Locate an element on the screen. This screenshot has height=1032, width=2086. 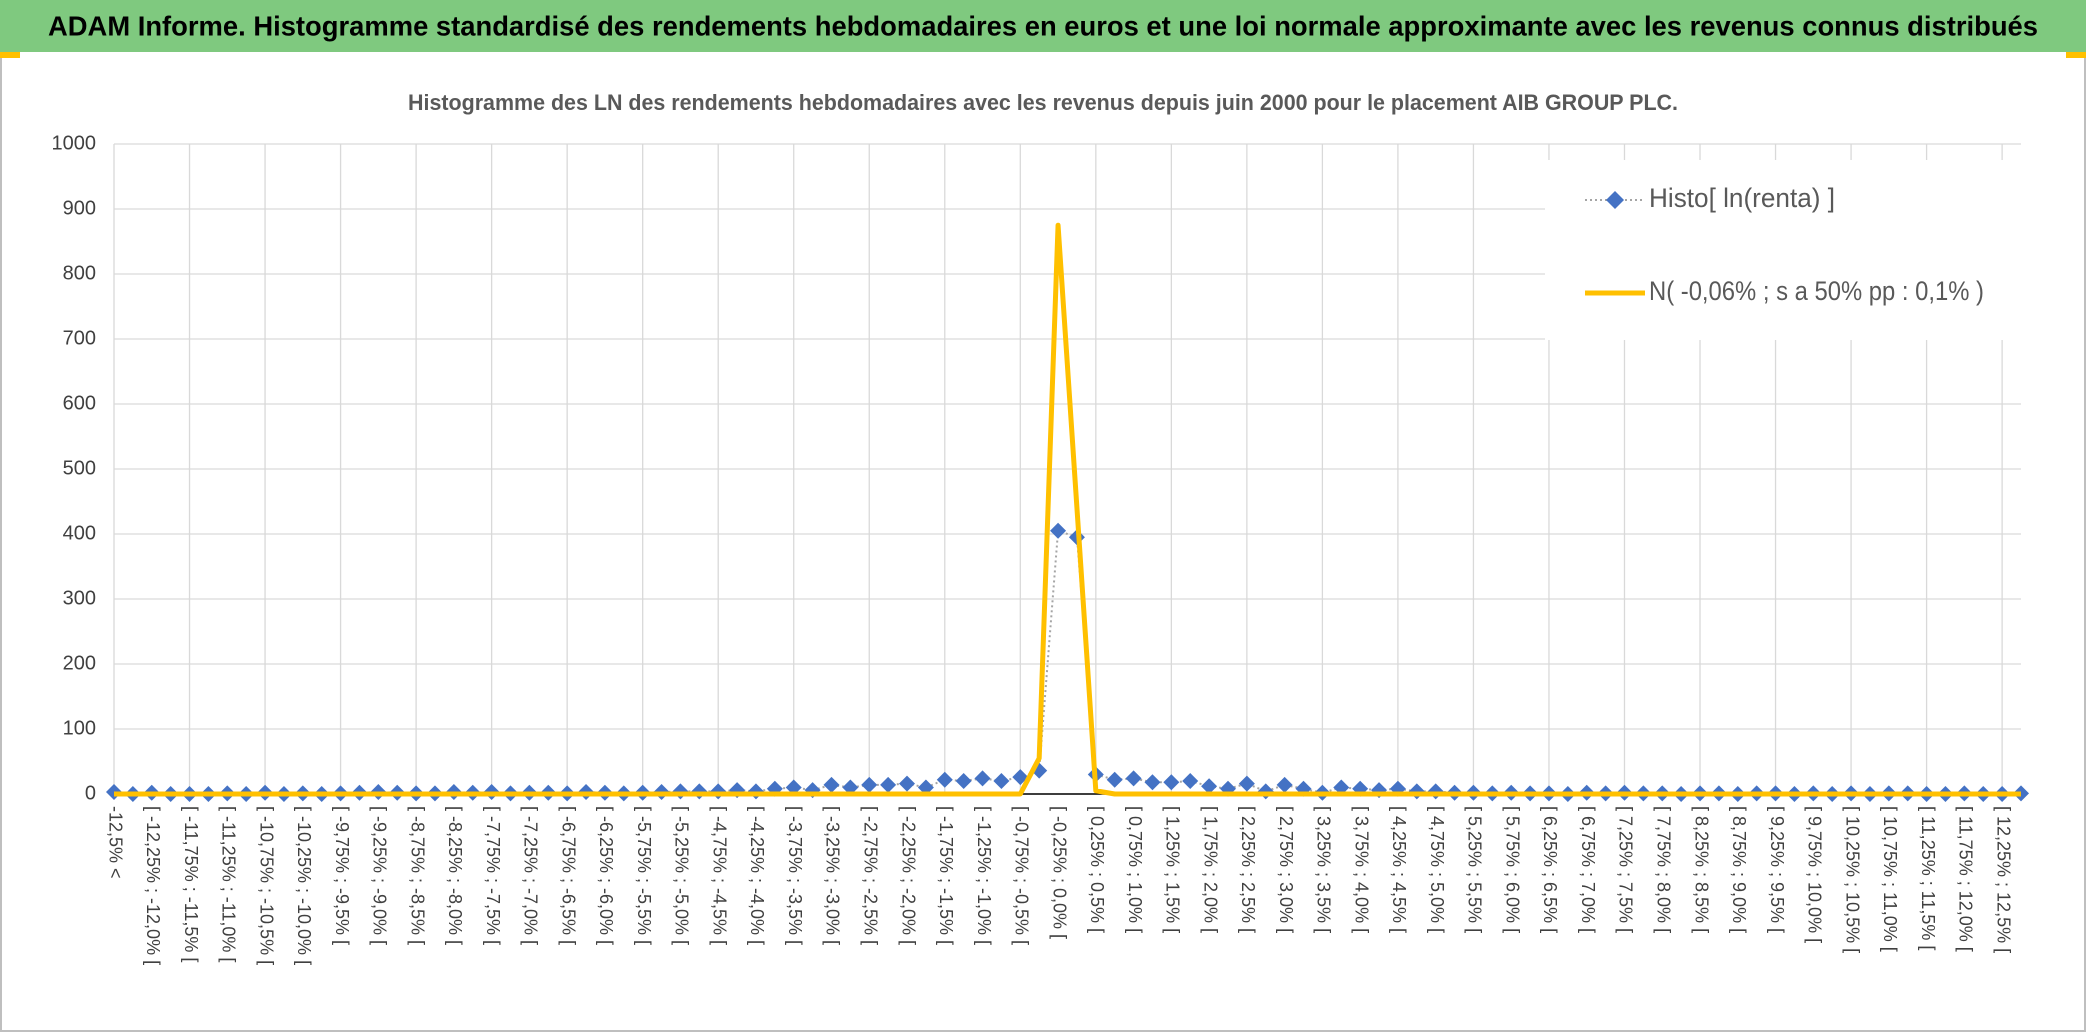
y-tick-label: 400 is located at coordinates (79, 533).